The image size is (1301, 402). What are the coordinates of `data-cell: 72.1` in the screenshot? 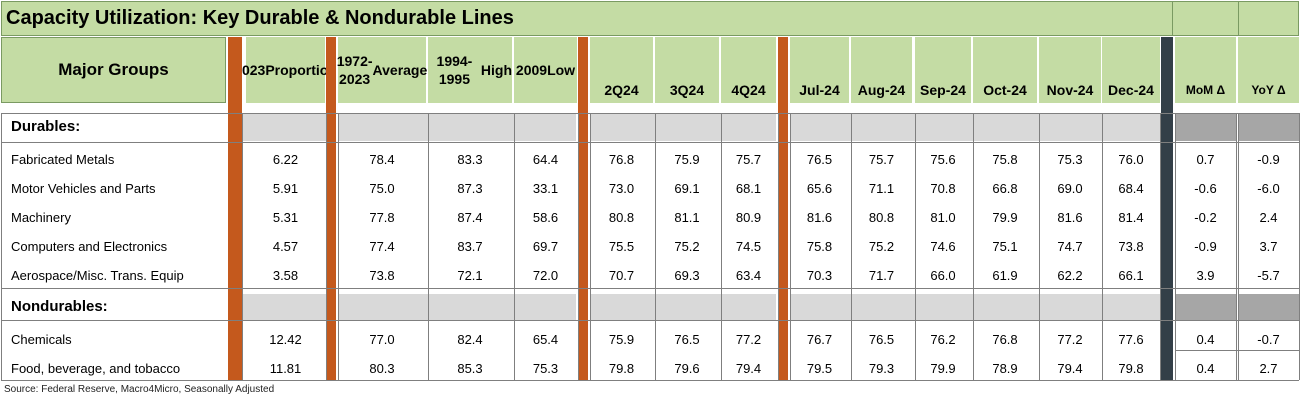 It's located at (470, 275).